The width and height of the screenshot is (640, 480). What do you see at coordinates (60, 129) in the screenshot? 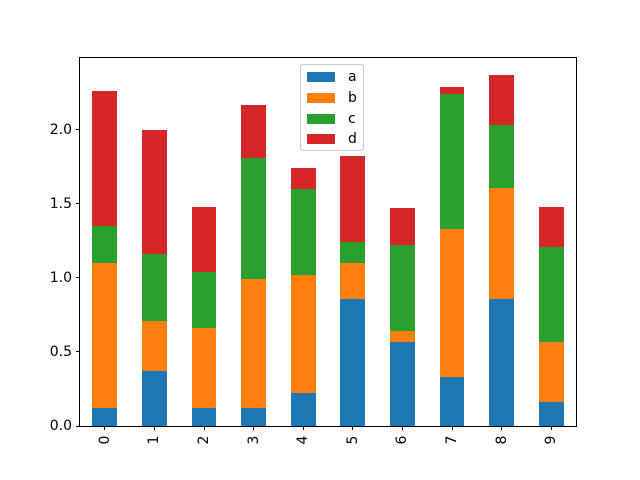
I see `y-tick-label: 2.0` at bounding box center [60, 129].